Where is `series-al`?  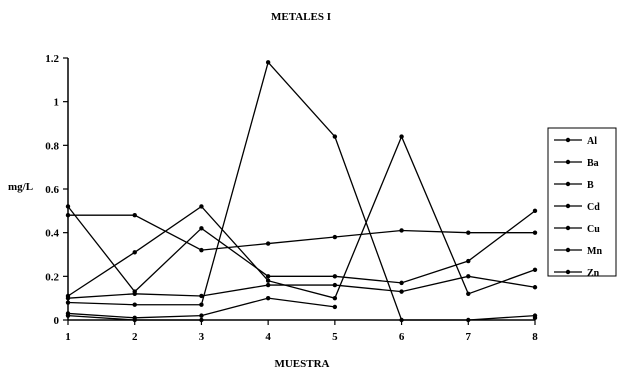
series-al is located at coordinates (301, 233).